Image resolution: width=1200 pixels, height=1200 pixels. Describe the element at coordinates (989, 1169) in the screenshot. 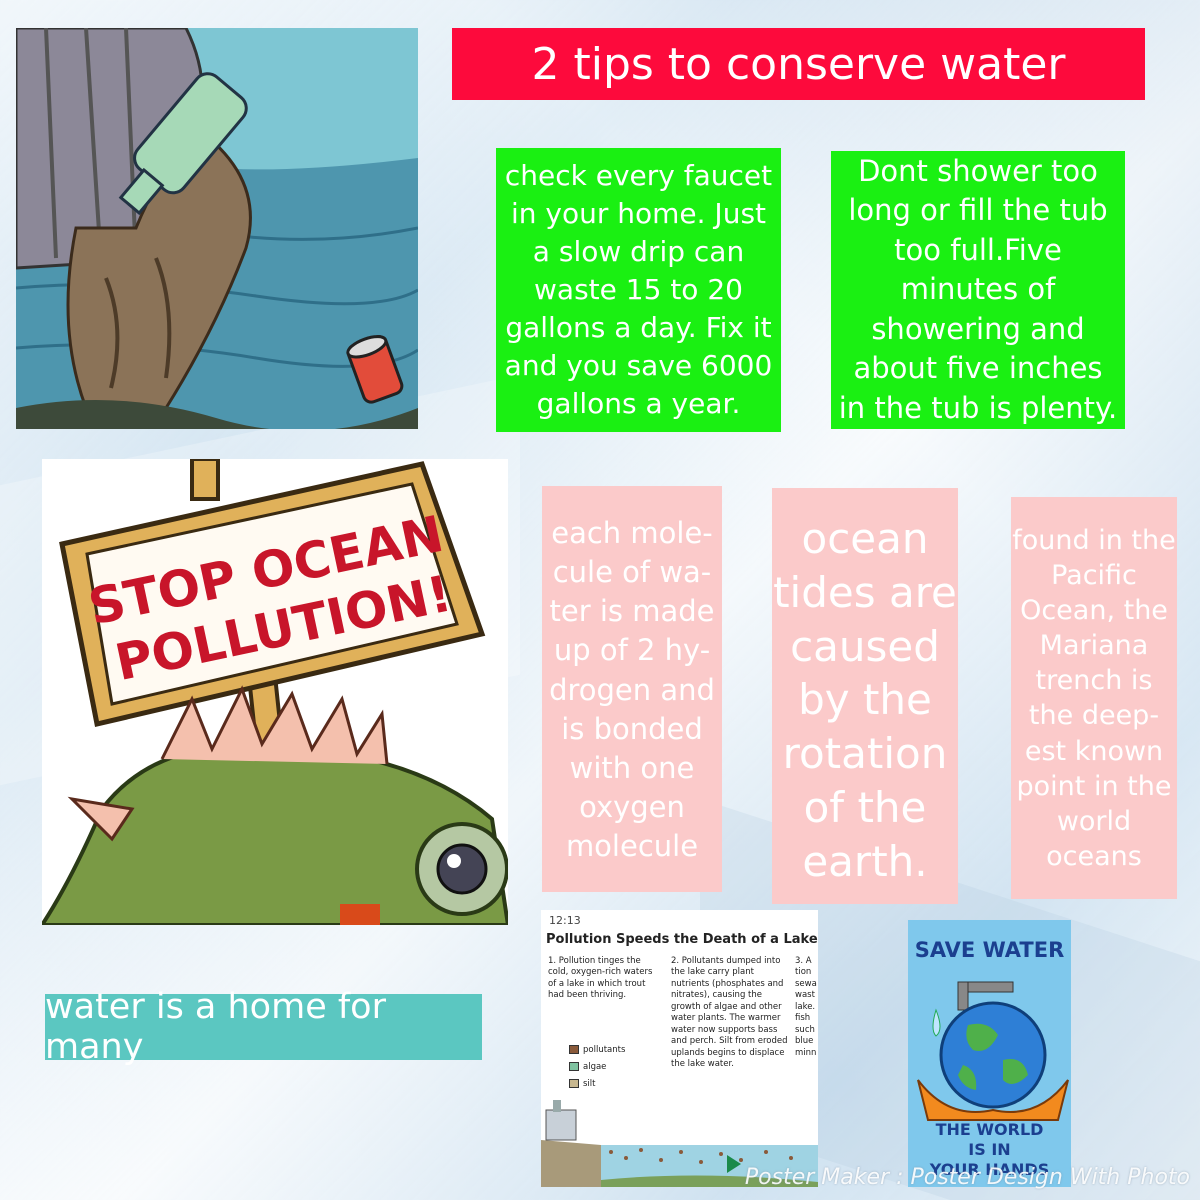

I see `poster-bottom-line-3: YOUR HANDS` at that location.